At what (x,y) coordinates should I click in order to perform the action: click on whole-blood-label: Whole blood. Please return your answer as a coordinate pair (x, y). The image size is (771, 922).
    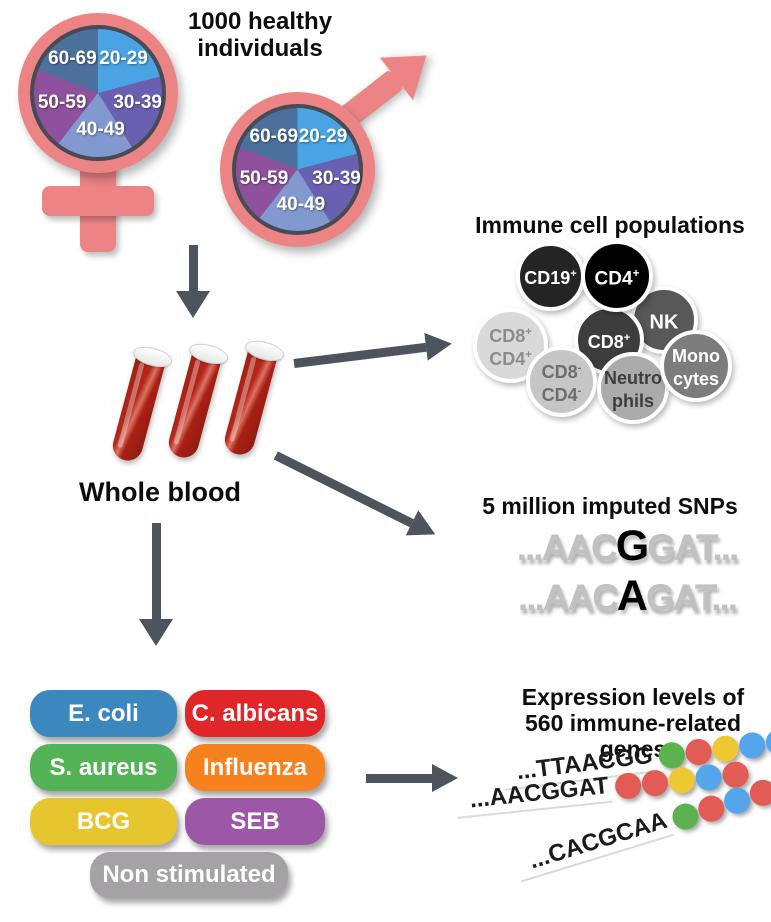
    Looking at the image, I should click on (160, 492).